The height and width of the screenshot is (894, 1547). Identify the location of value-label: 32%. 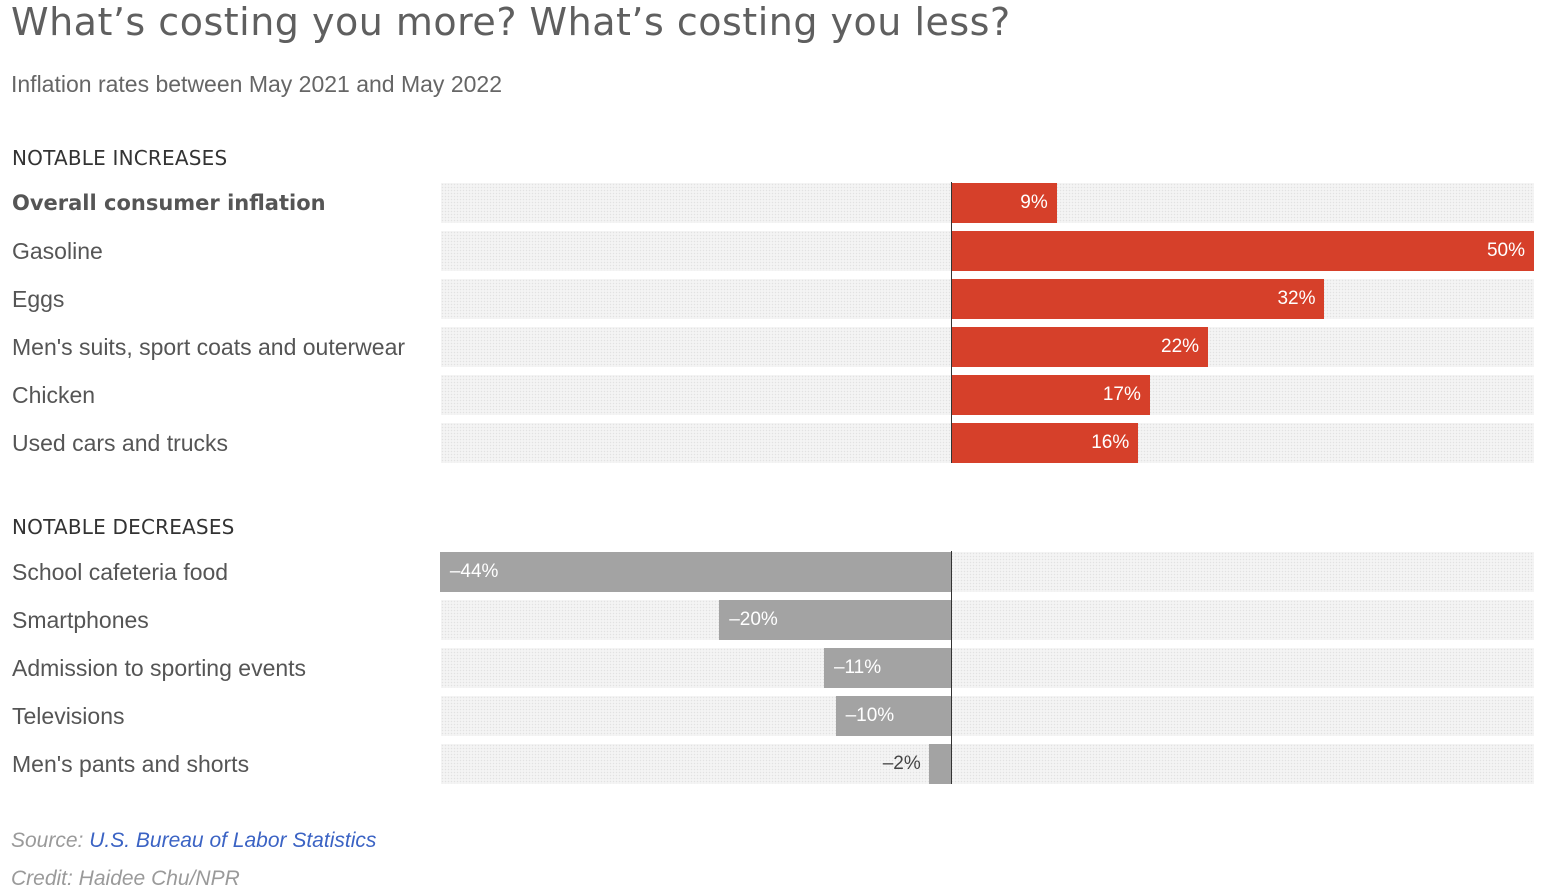
(1296, 298).